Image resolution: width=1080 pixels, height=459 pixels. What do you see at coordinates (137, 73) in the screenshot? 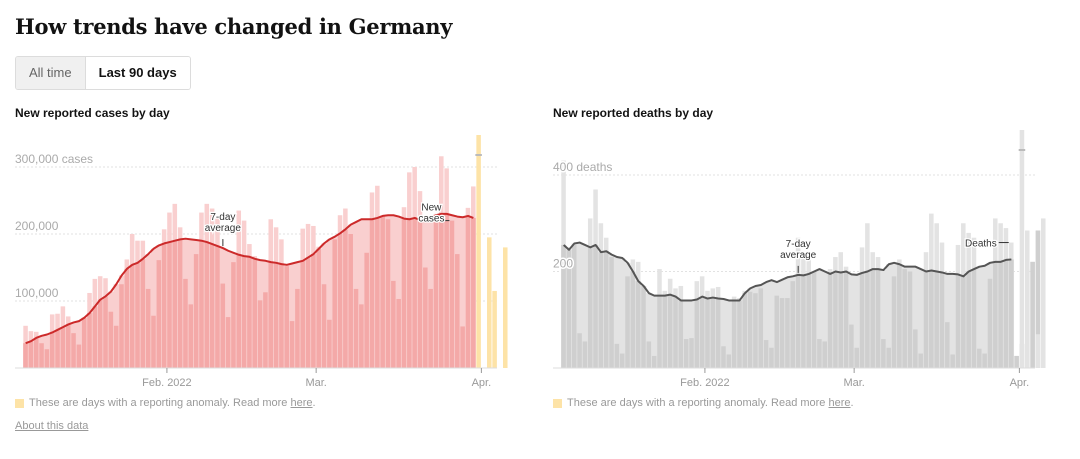
I see `tab-last-90-days: Last 90 days` at bounding box center [137, 73].